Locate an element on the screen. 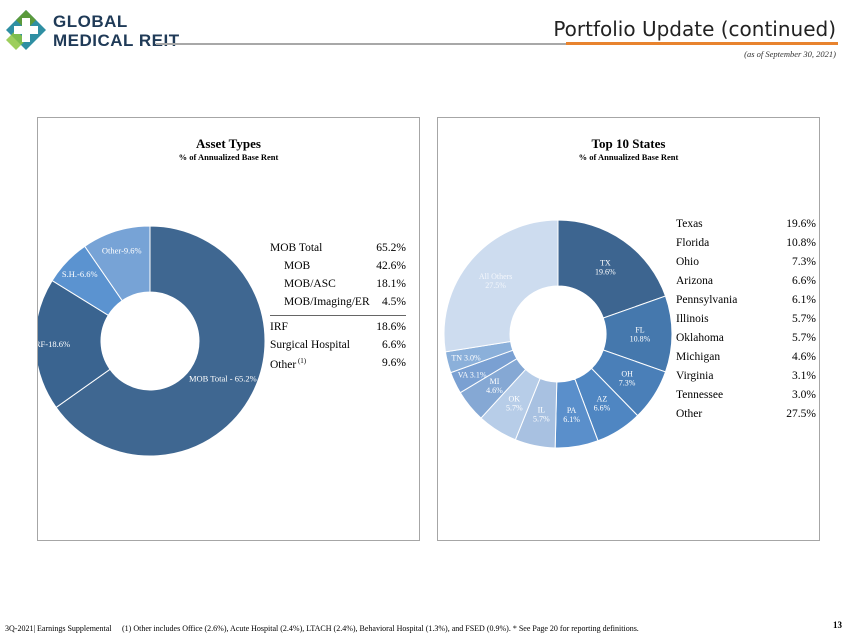  asset-legend-value: 18.1% is located at coordinates (391, 284).